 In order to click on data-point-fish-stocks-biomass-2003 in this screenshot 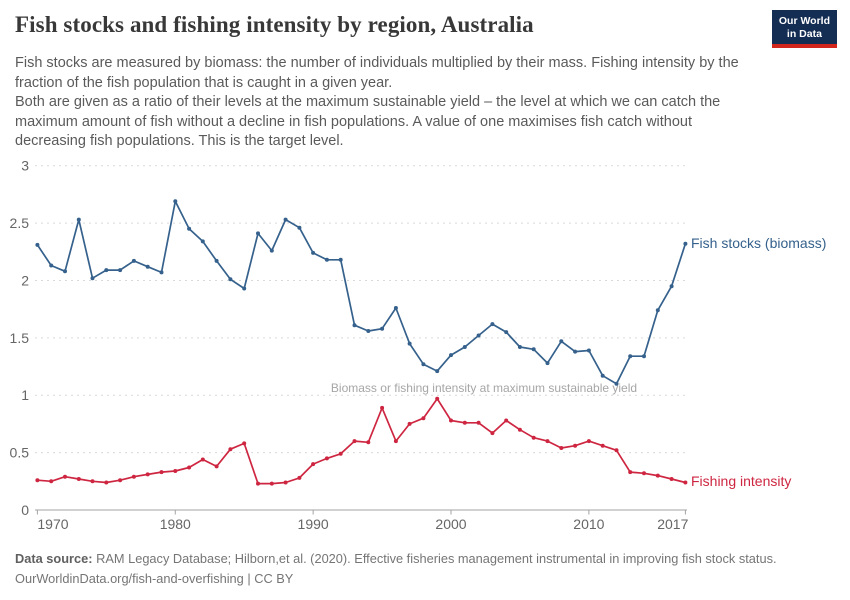, I will do `click(492, 324)`.